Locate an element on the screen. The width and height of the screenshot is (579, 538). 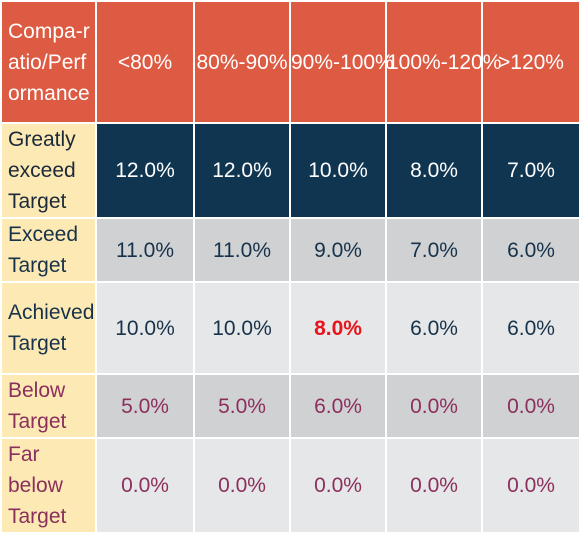
corner-header: Compa-ratio/Performance is located at coordinates (48, 62).